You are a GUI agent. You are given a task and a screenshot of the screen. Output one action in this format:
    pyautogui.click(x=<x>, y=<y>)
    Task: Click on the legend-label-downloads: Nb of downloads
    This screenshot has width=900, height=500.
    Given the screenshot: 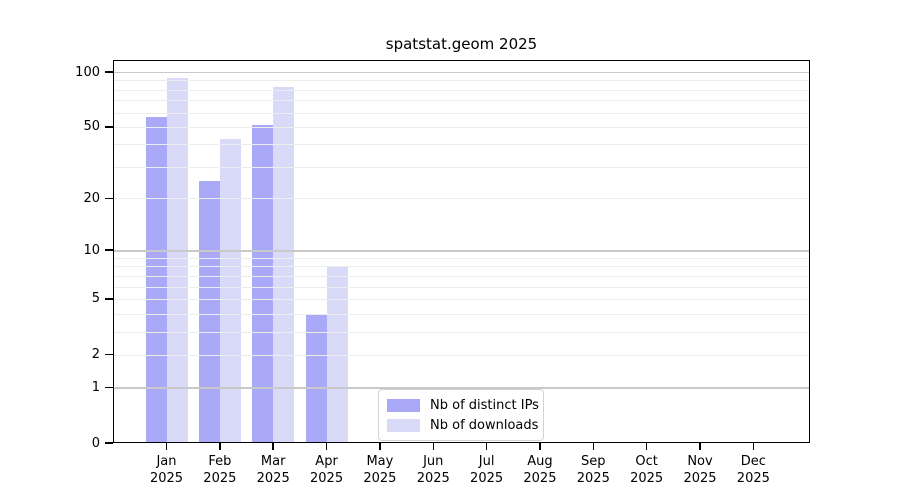 What is the action you would take?
    pyautogui.click(x=484, y=425)
    